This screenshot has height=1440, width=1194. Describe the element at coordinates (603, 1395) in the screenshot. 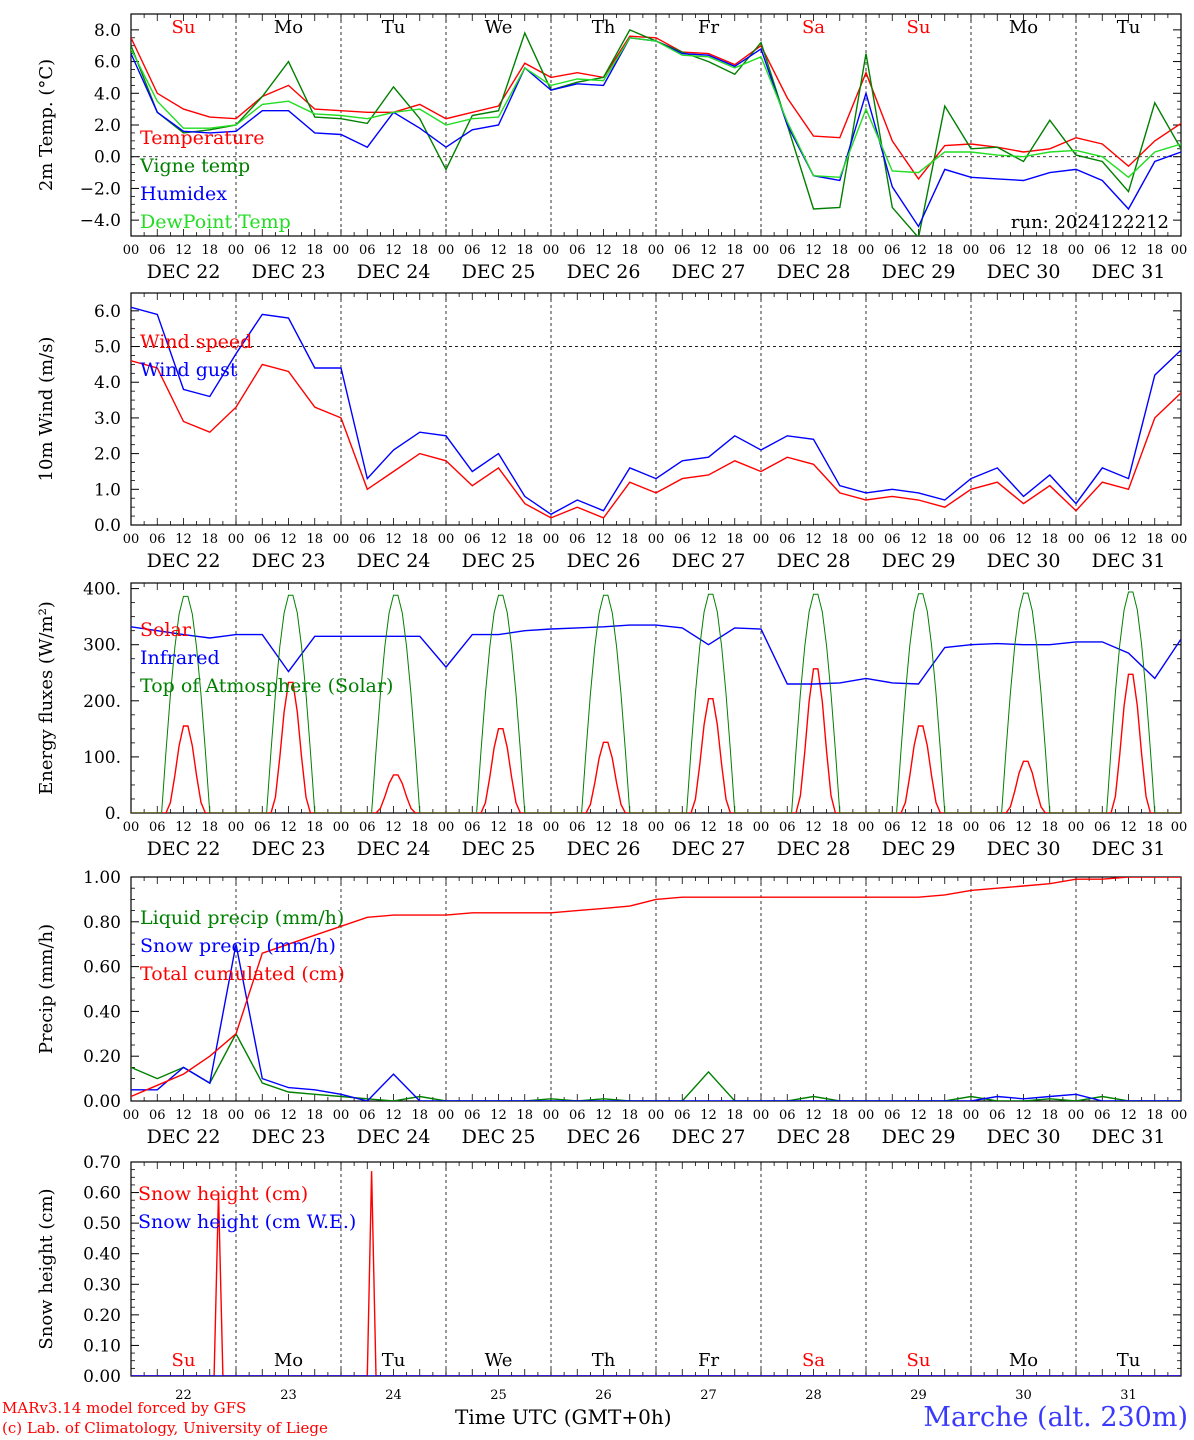

I see `day-number-label: 26` at that location.